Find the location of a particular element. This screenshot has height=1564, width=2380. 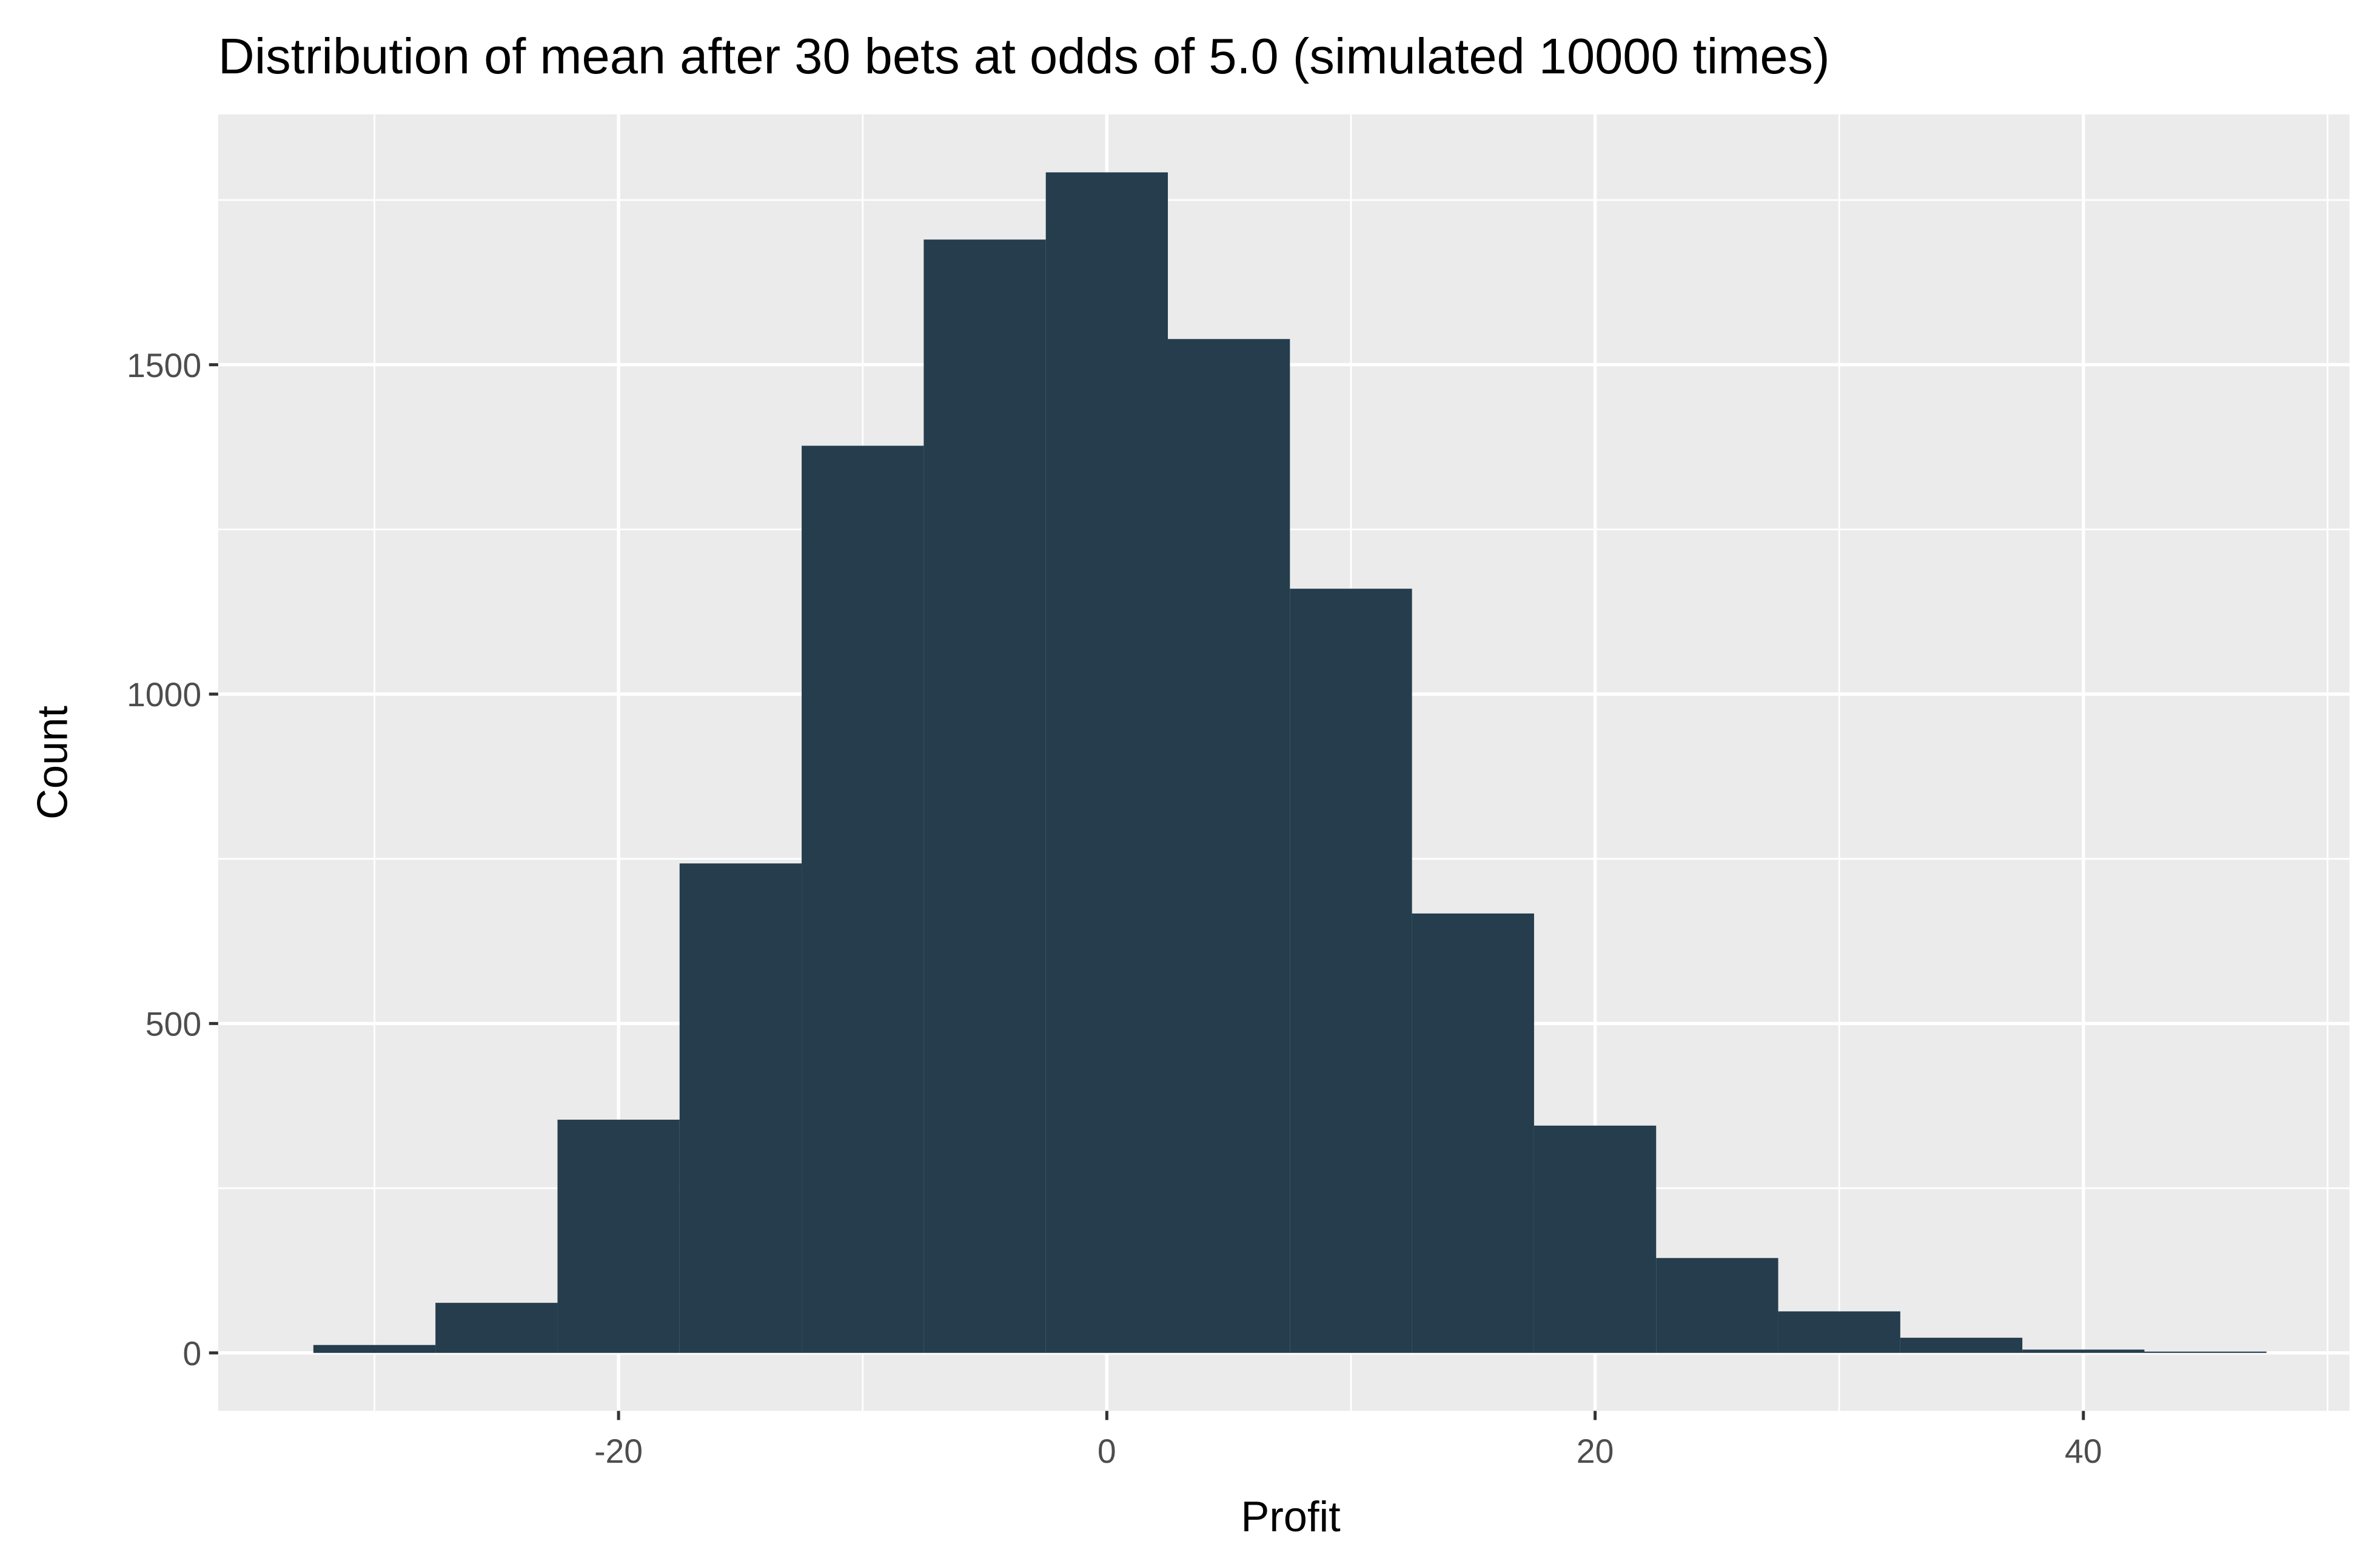

y-tick-label: 1500 is located at coordinates (164, 365).